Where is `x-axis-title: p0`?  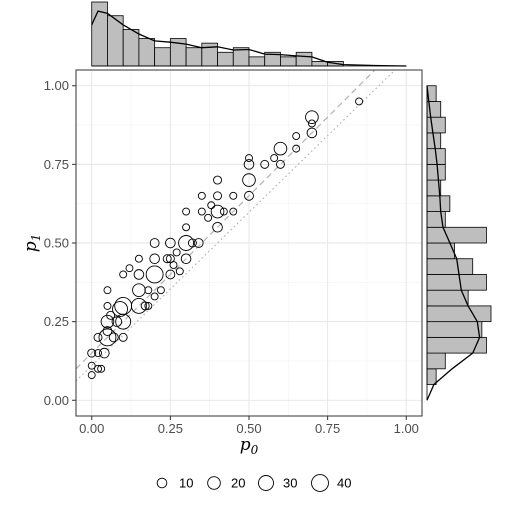
x-axis-title: p0 is located at coordinates (249, 446).